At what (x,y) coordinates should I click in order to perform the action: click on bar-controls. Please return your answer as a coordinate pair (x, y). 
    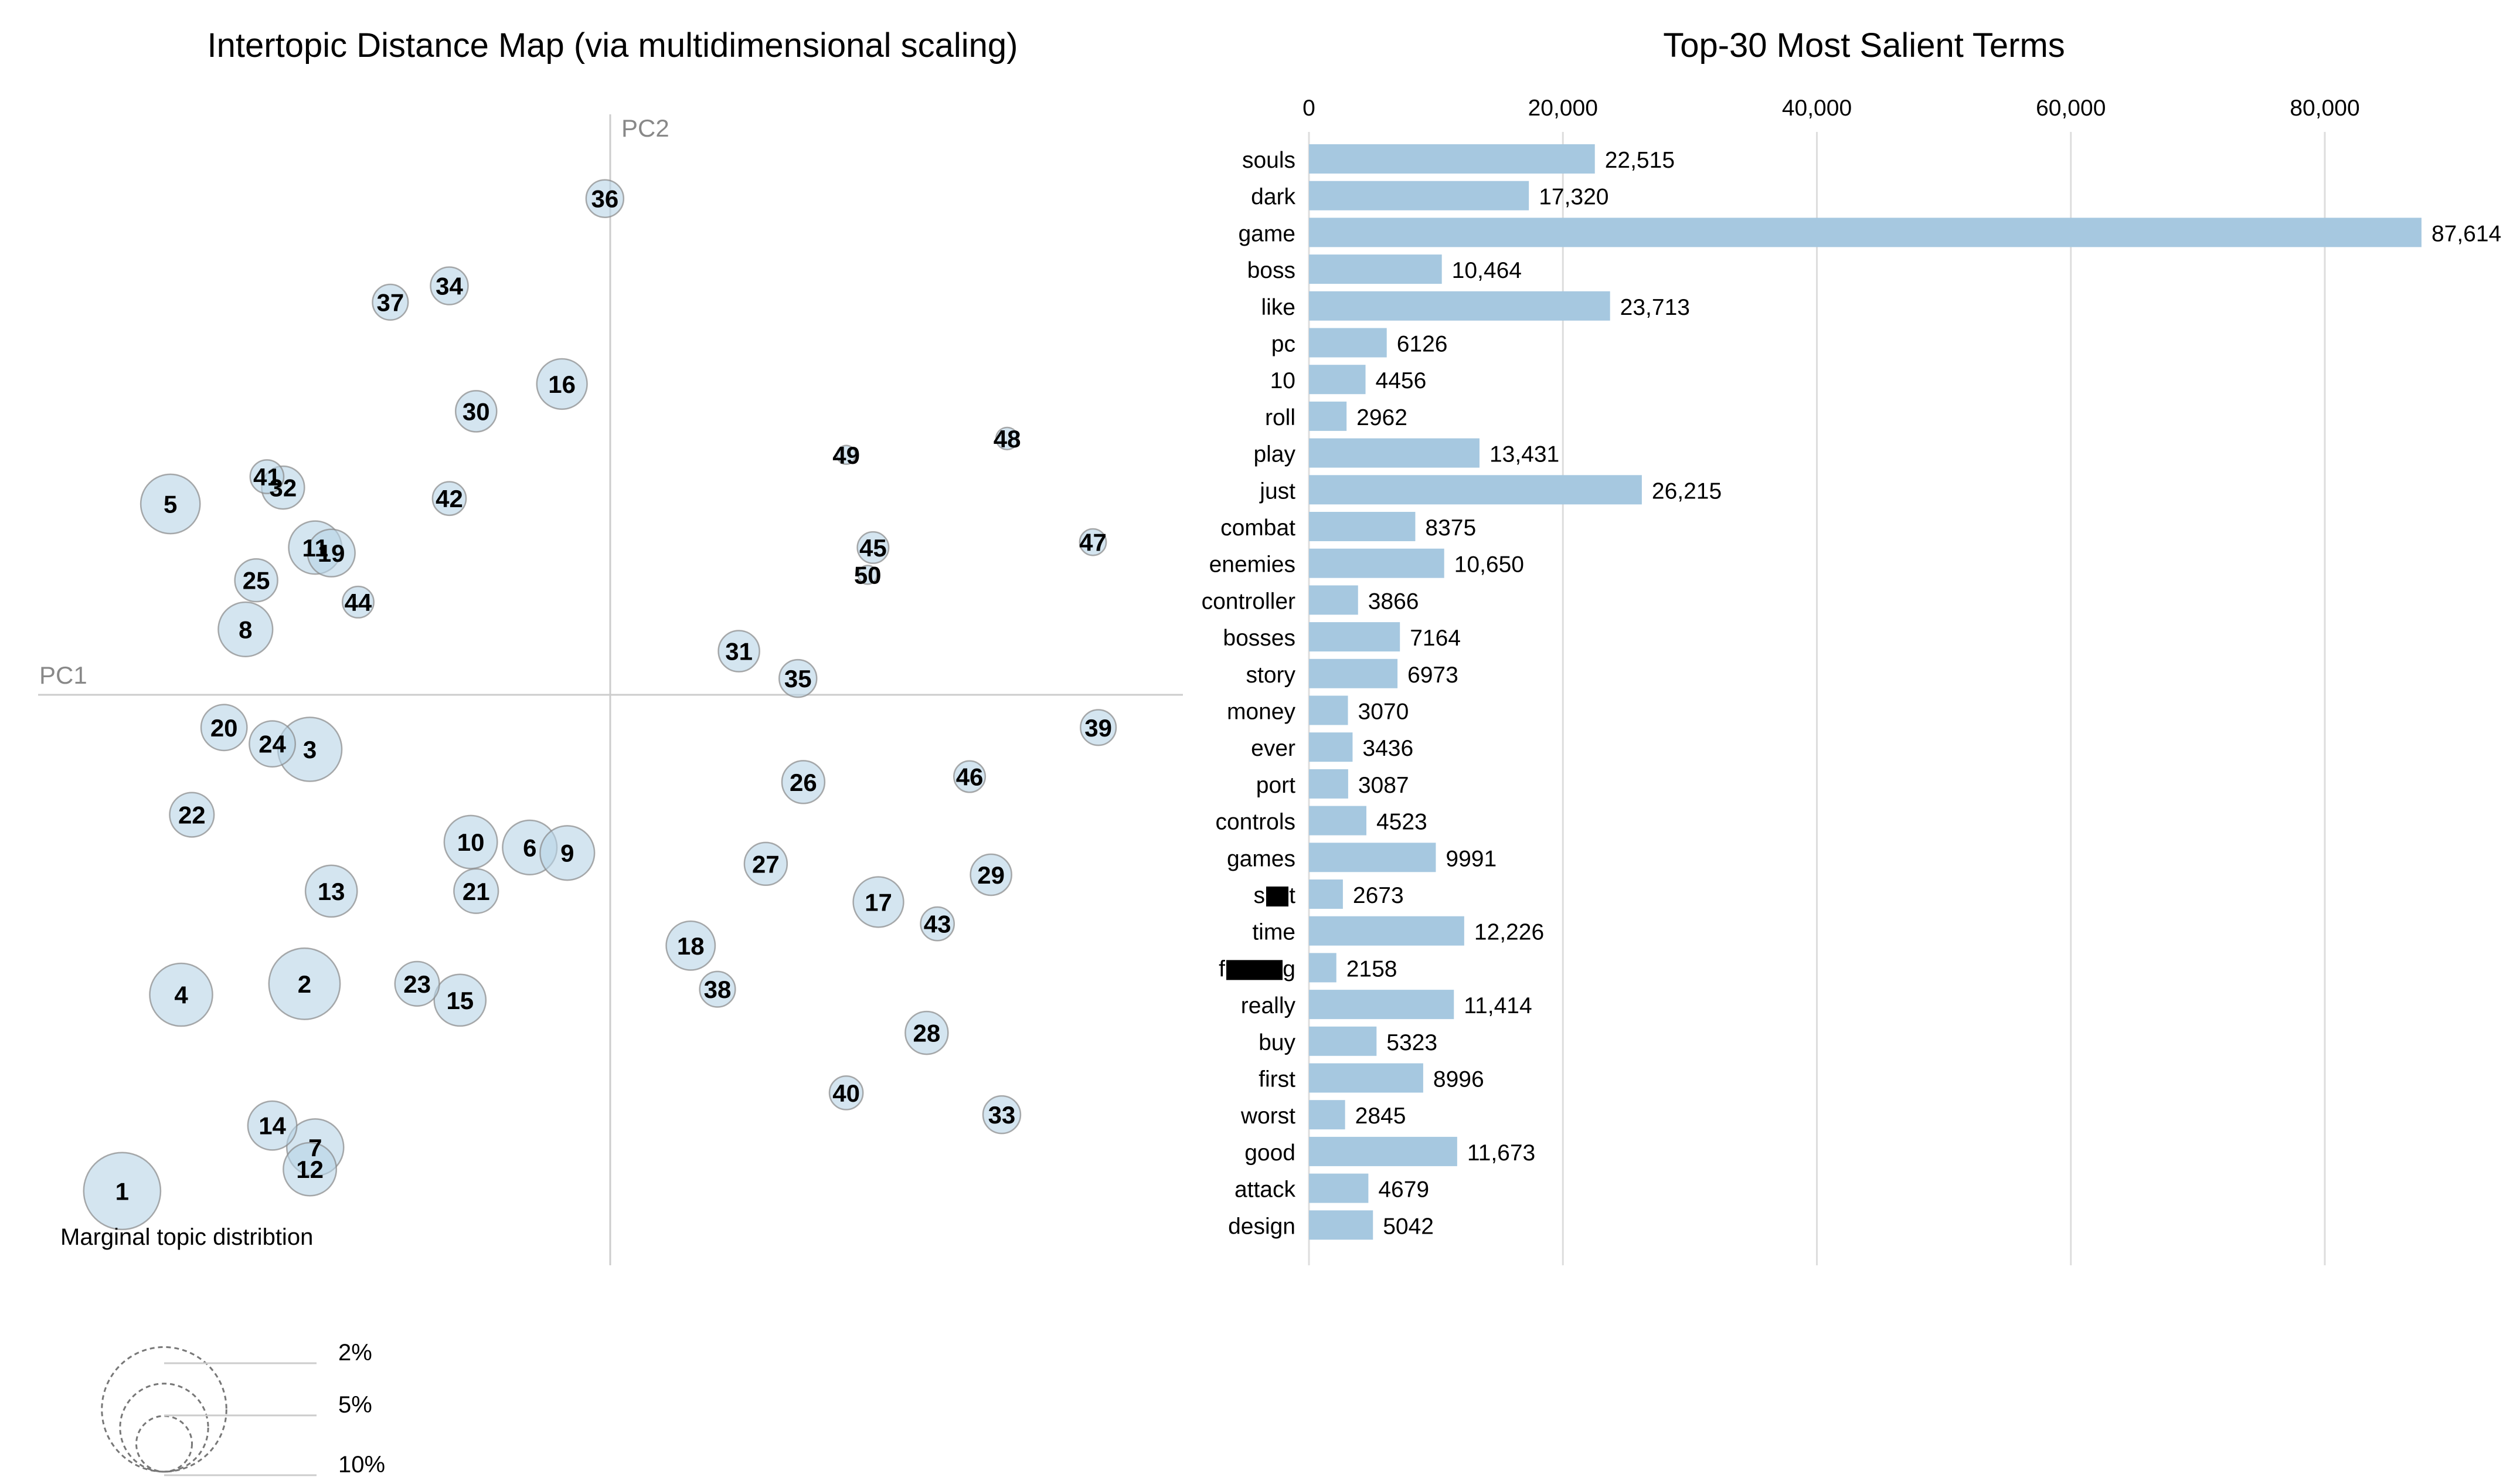
    Looking at the image, I should click on (1338, 821).